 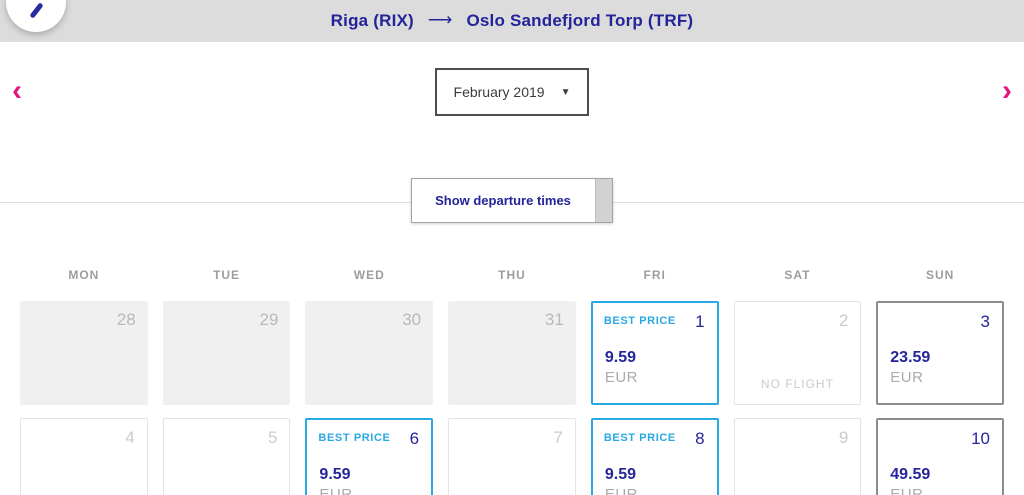 What do you see at coordinates (84, 456) in the screenshot?
I see `calendar-cell-4: 4NO FLIGHT` at bounding box center [84, 456].